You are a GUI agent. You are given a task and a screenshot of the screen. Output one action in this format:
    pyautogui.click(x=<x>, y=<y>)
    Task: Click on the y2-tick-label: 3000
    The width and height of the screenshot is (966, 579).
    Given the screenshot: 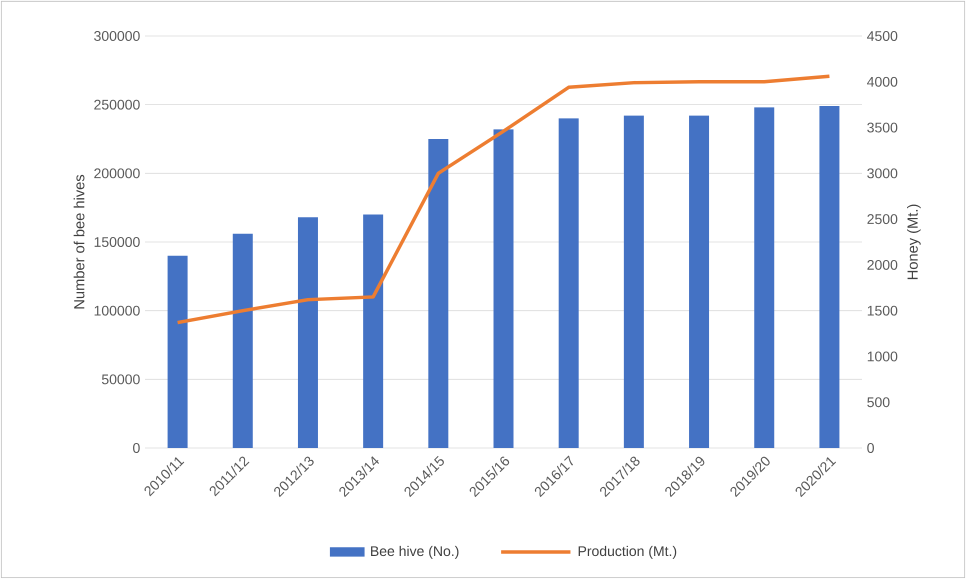 What is the action you would take?
    pyautogui.click(x=882, y=173)
    